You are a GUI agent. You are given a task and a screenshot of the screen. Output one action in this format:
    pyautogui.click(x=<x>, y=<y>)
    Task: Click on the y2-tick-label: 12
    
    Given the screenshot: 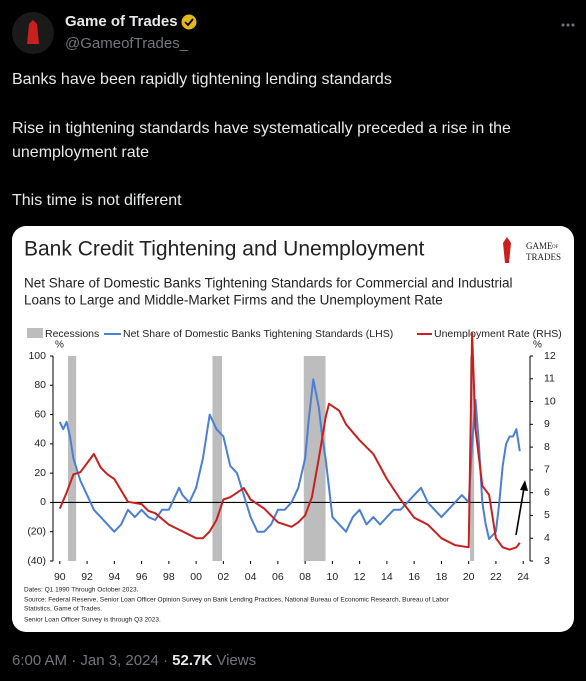 What is the action you would take?
    pyautogui.click(x=550, y=356)
    